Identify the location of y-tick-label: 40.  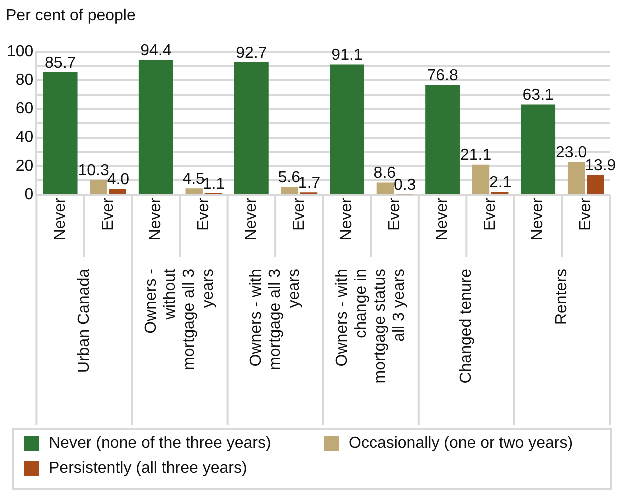
(25, 137).